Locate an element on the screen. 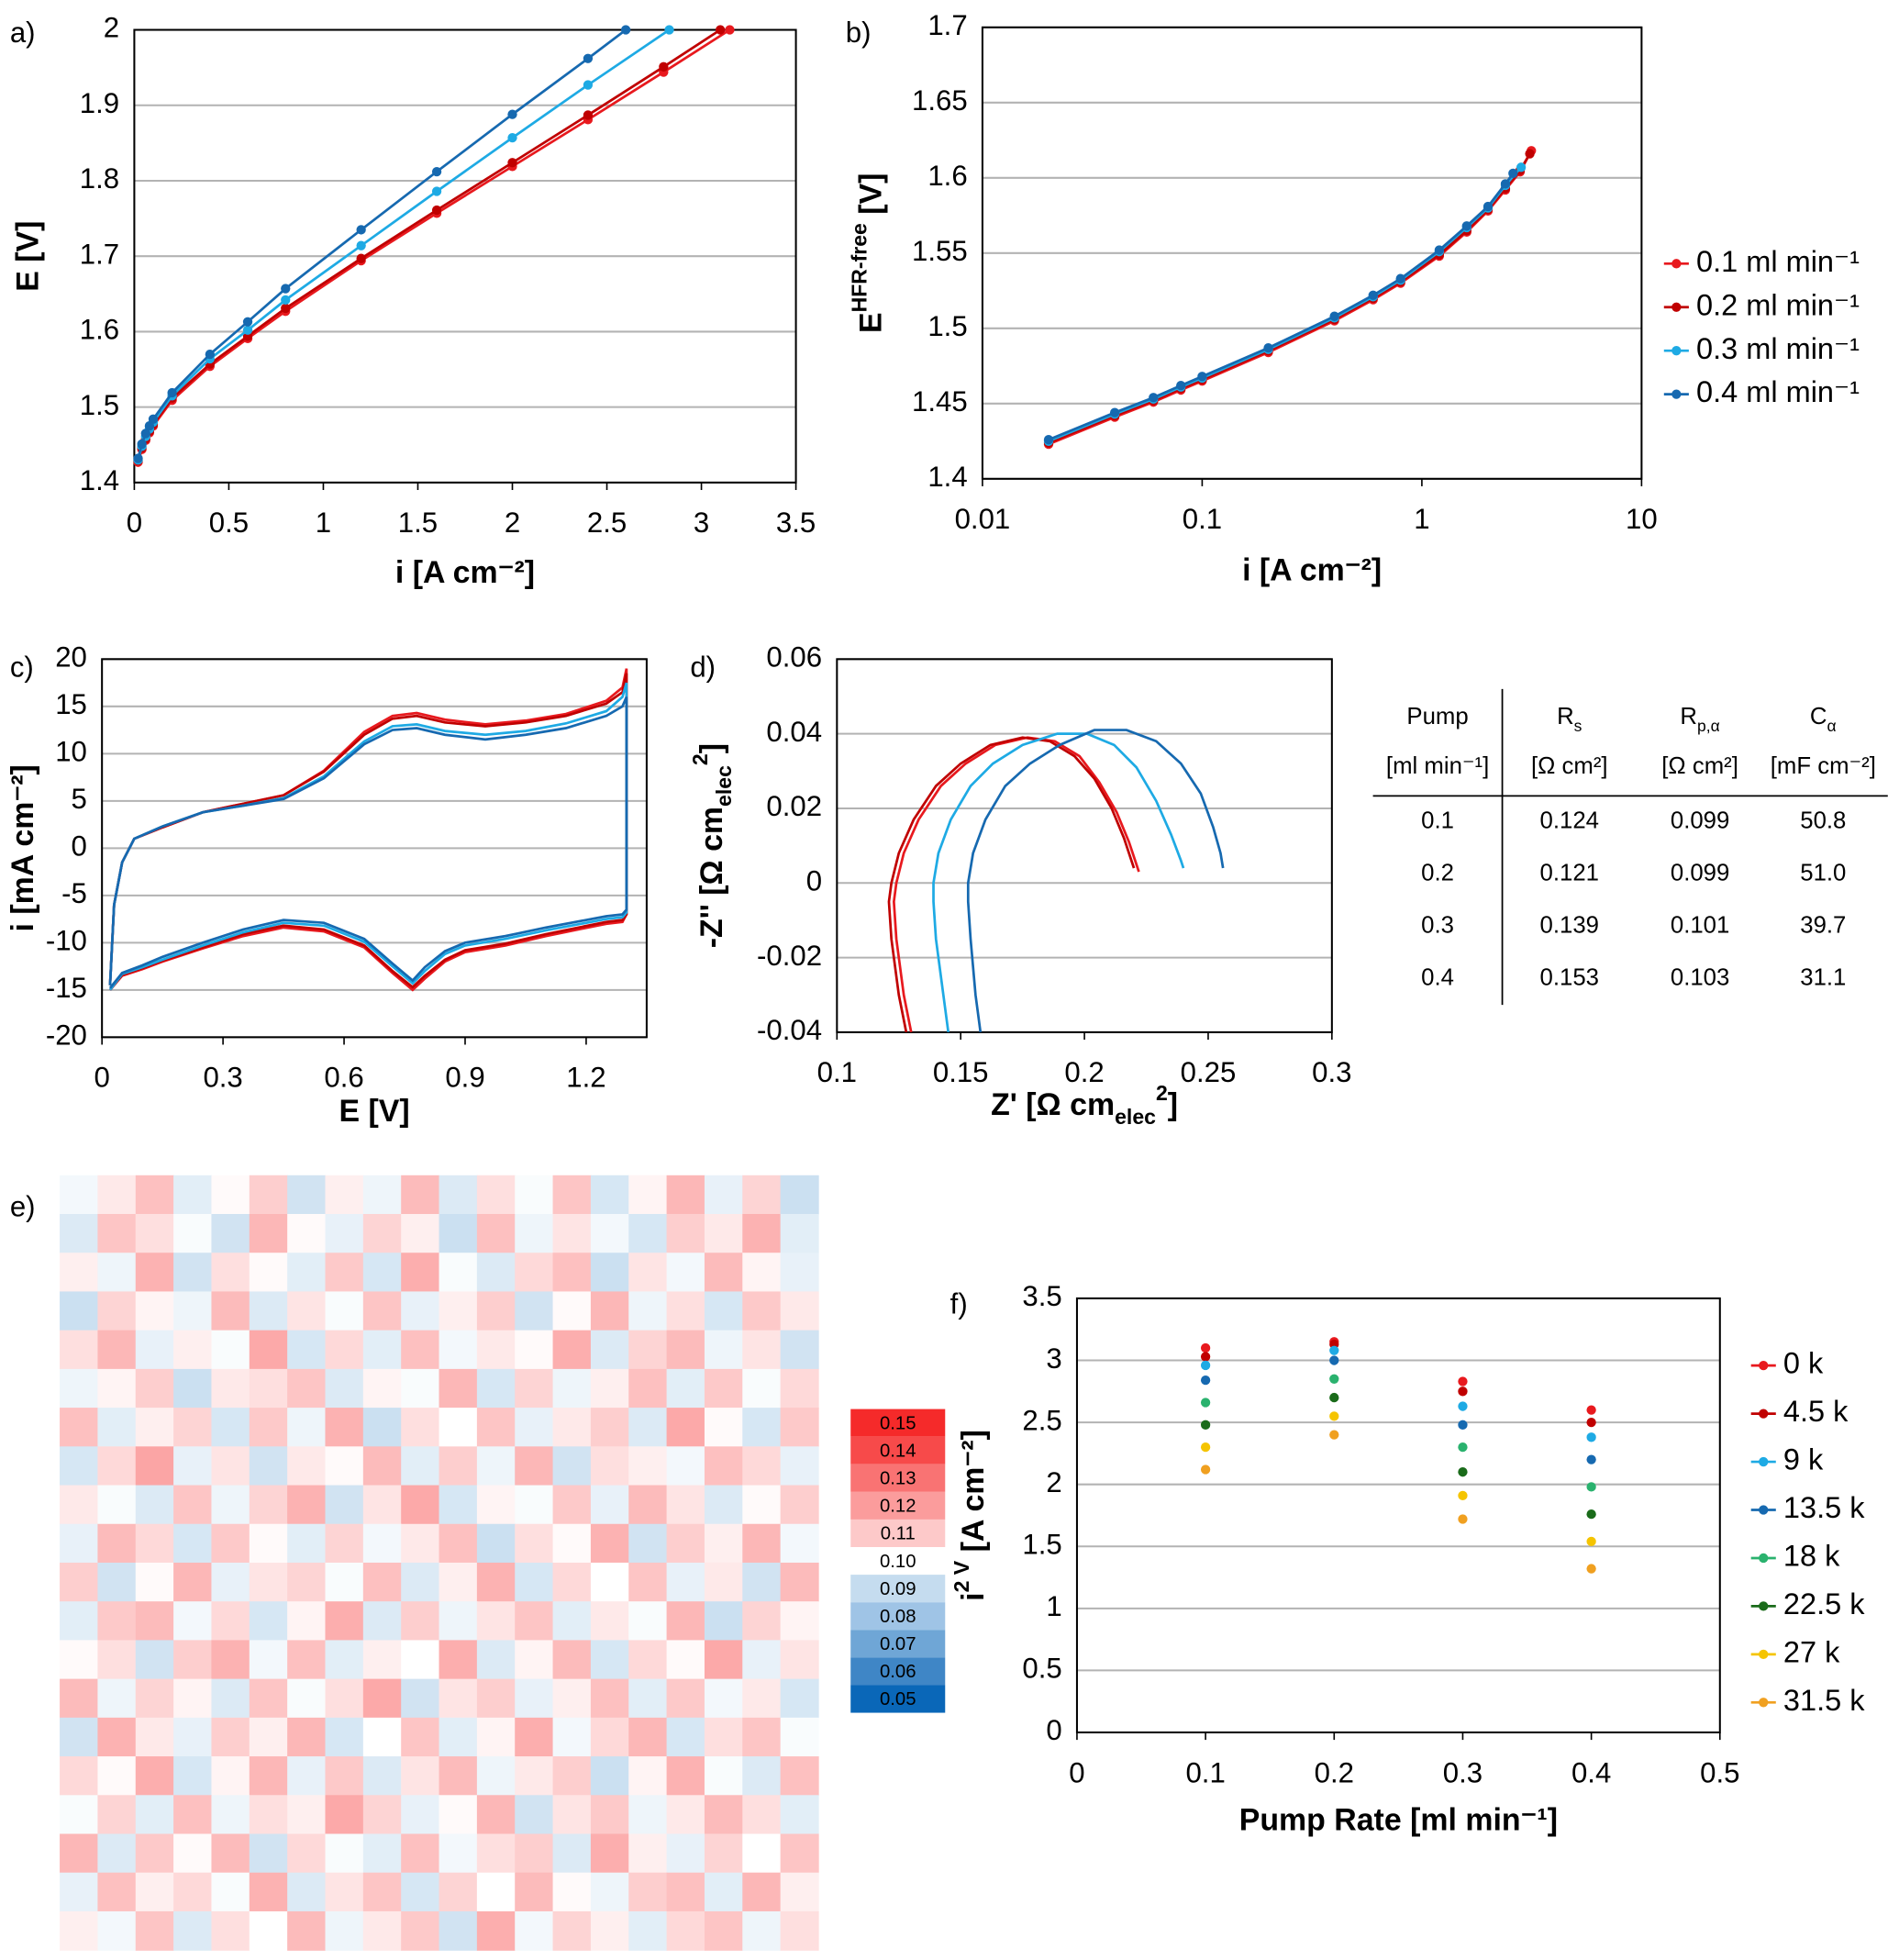 This screenshot has width=1899, height=1960. label-part: elec is located at coordinates (724, 786).